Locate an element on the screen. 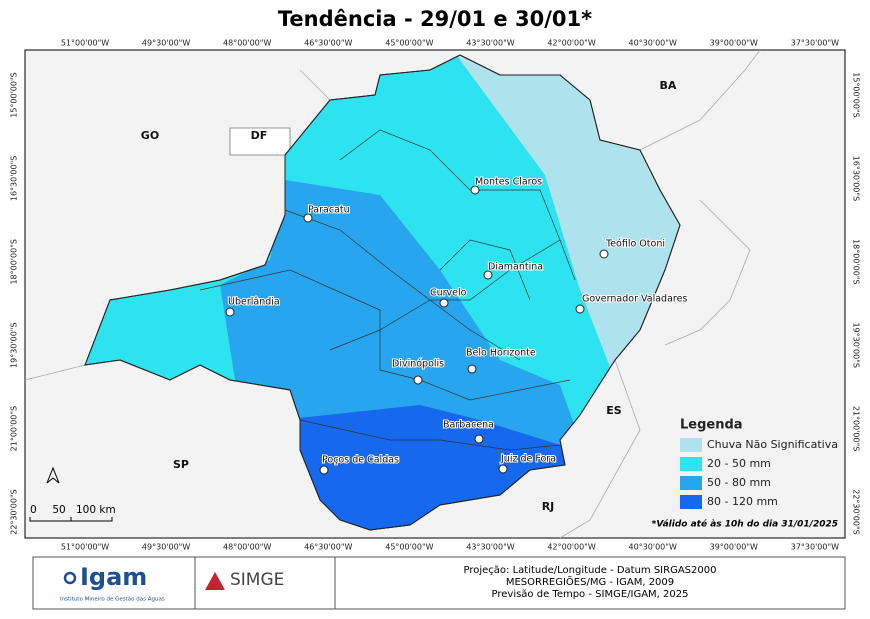 Image resolution: width=870 pixels, height=619 pixels. city-label: Juiz de Fora is located at coordinates (528, 459).